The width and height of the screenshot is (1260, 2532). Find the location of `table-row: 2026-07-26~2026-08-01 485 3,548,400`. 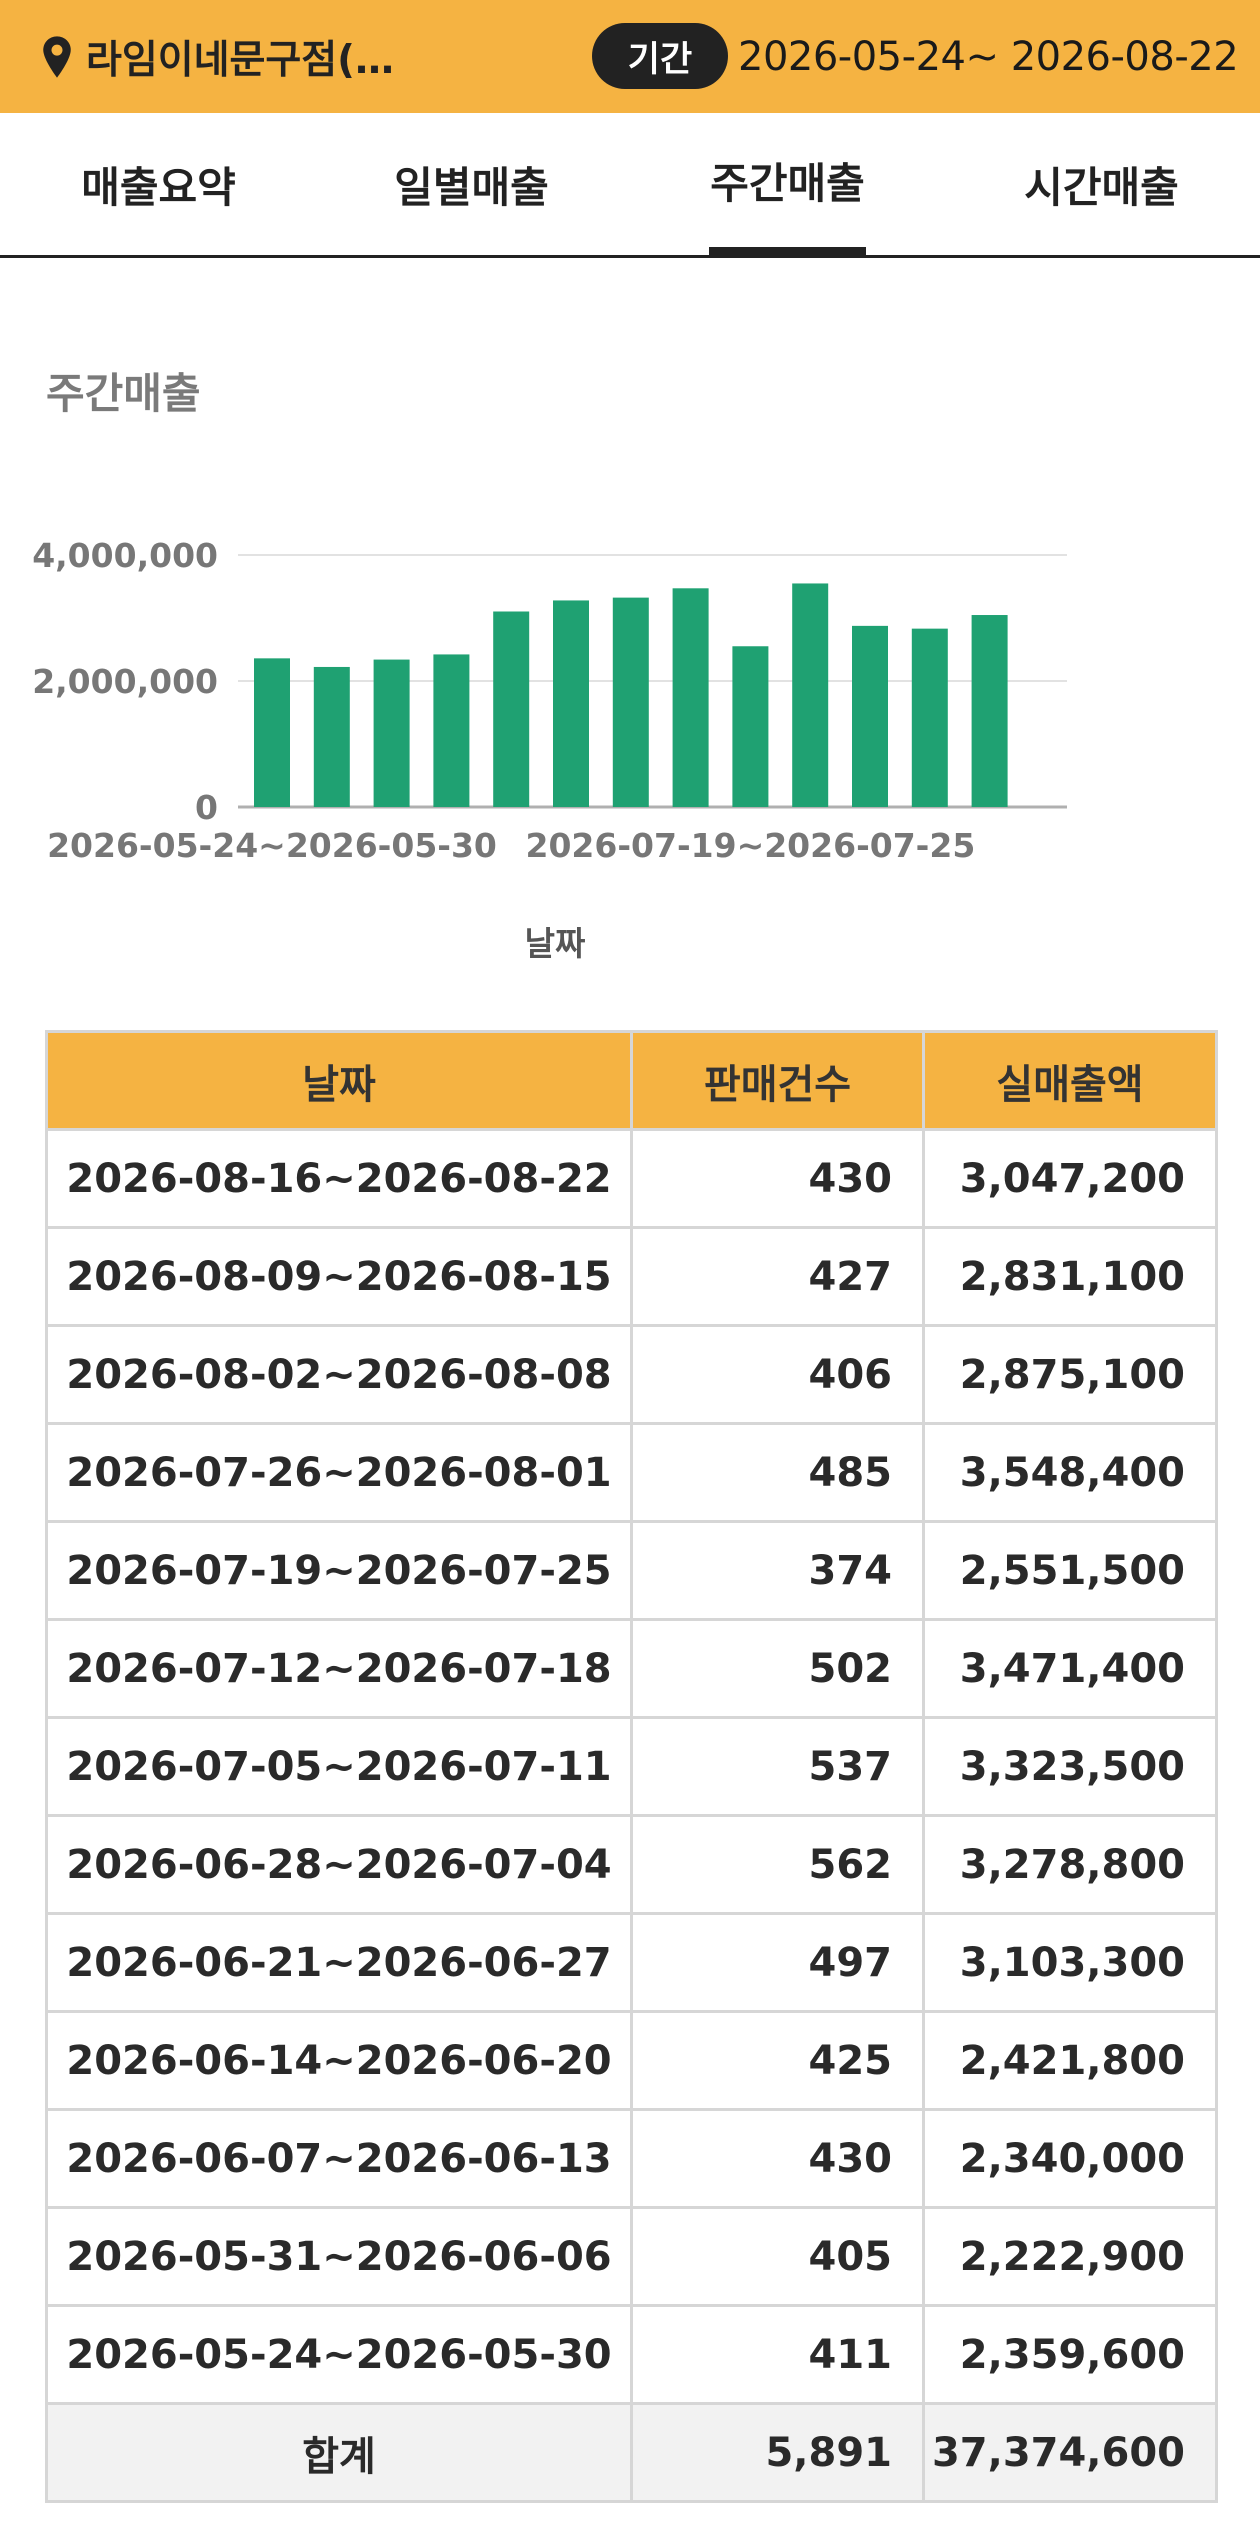

table-row: 2026-07-26~2026-08-01 485 3,548,400 is located at coordinates (631, 1472).